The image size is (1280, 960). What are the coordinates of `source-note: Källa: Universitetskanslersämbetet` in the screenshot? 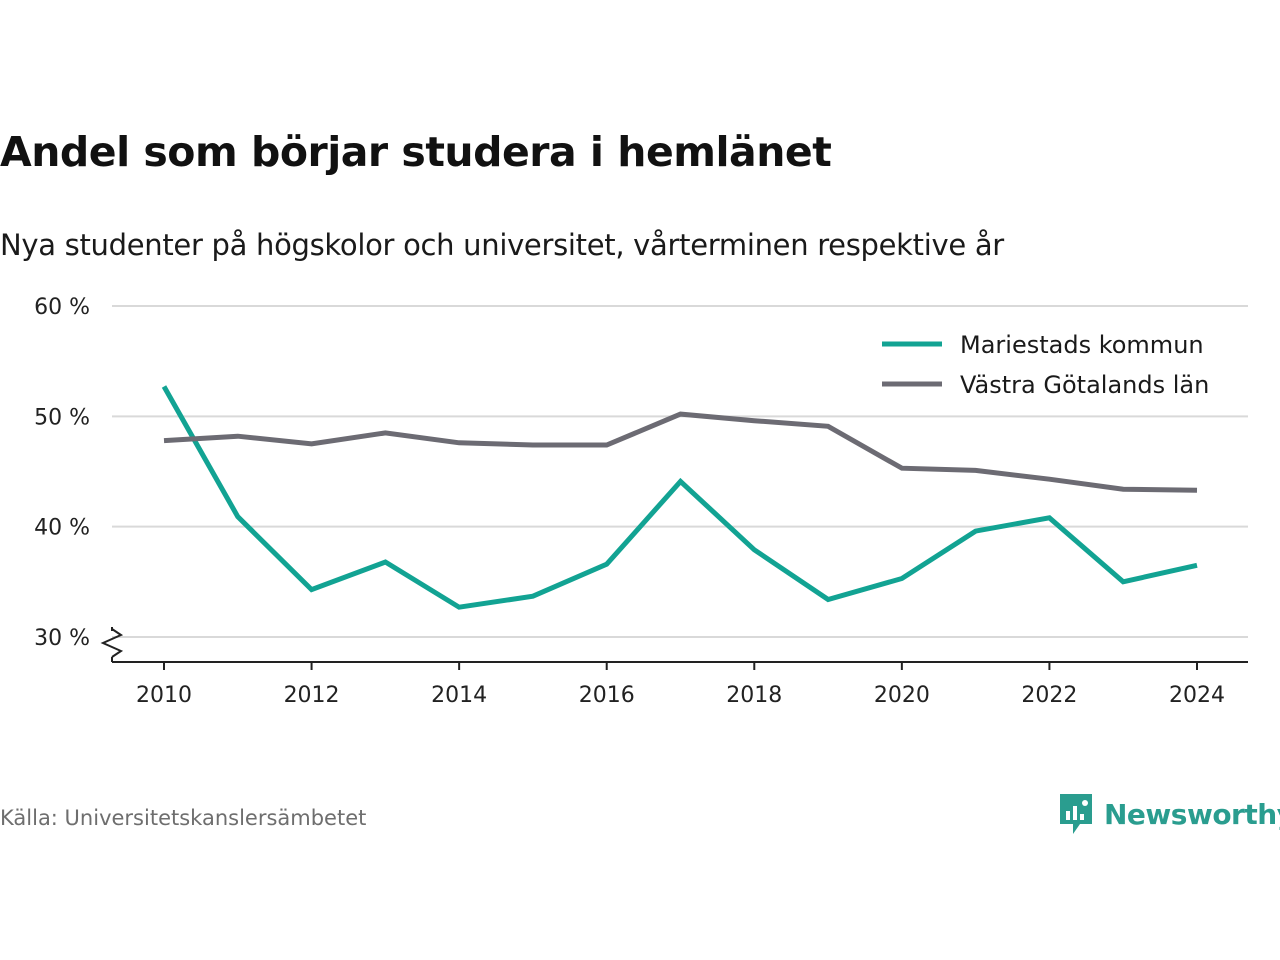 It's located at (183, 818).